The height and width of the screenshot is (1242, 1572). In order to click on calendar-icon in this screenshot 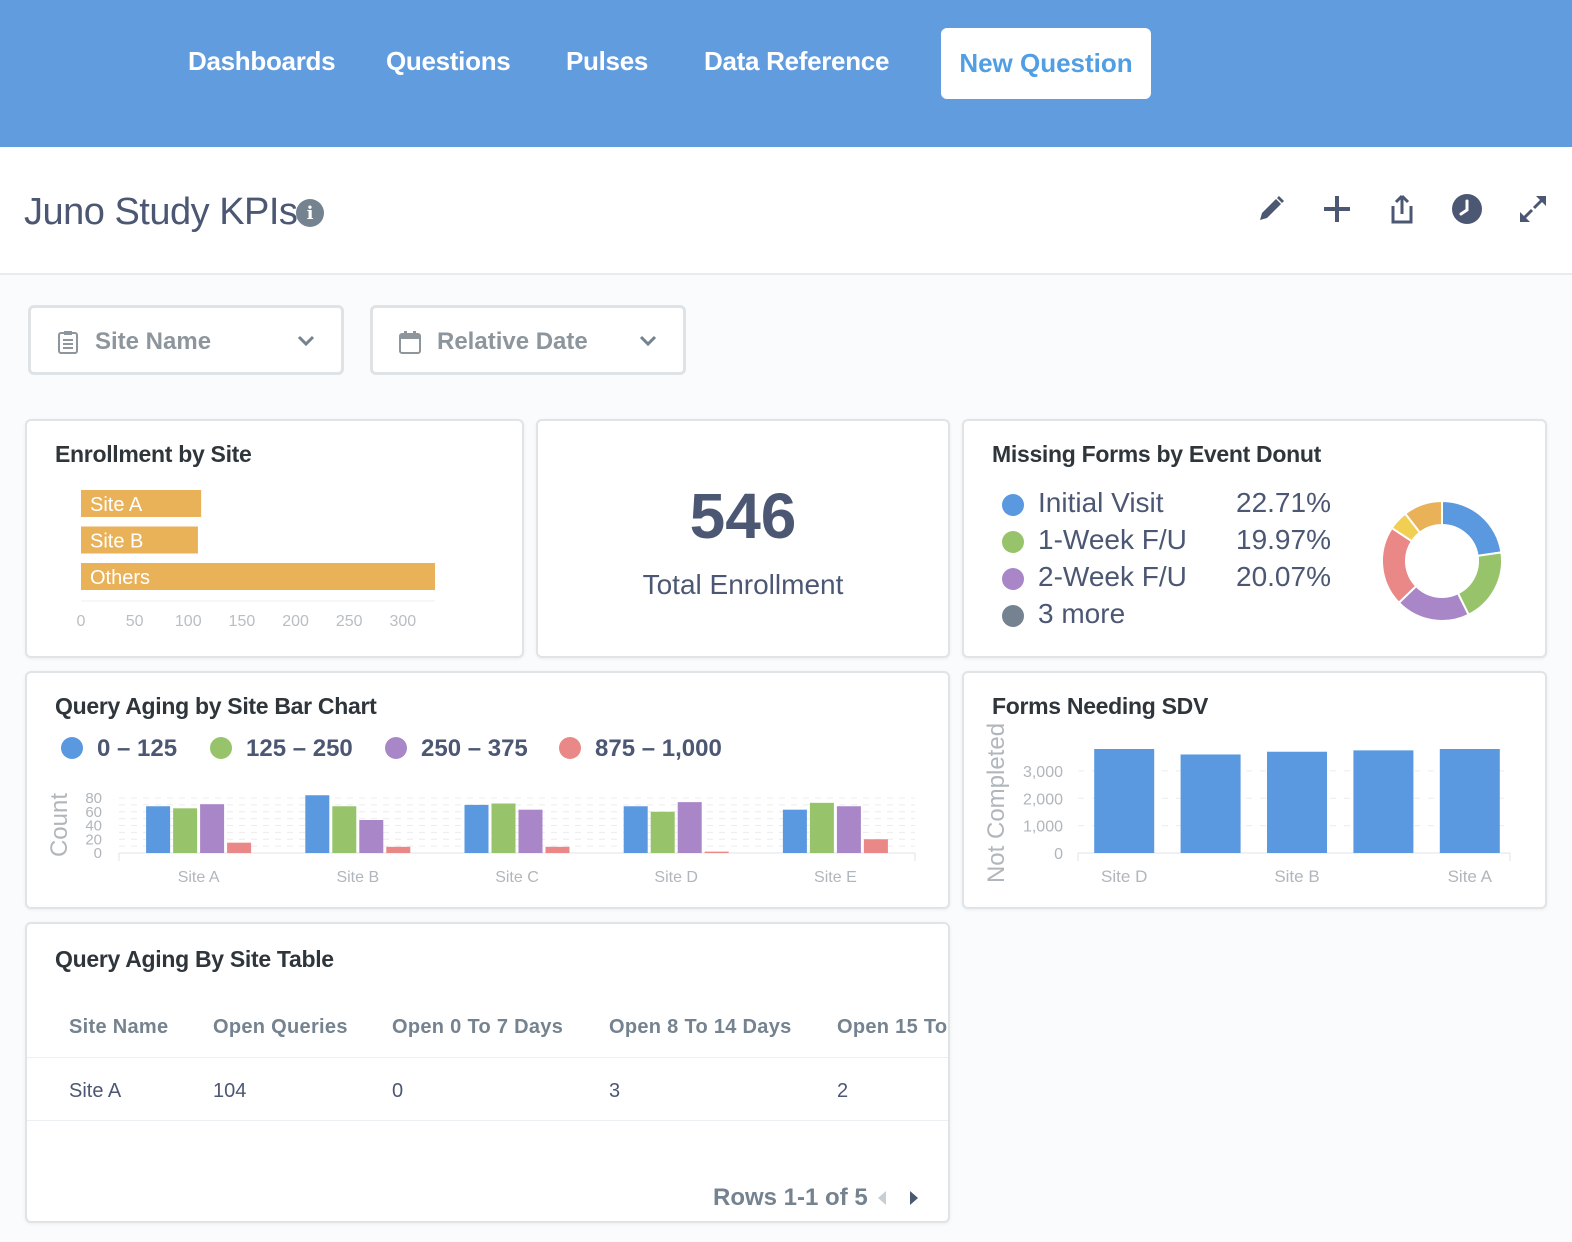, I will do `click(410, 342)`.